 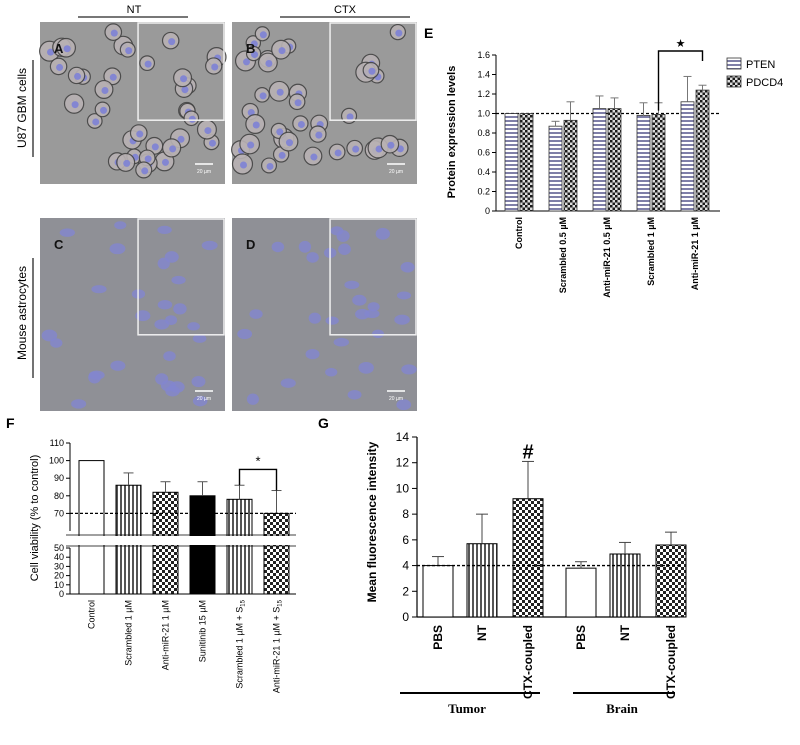 I want to click on y-tick-label: 1.2, so click(x=483, y=94).